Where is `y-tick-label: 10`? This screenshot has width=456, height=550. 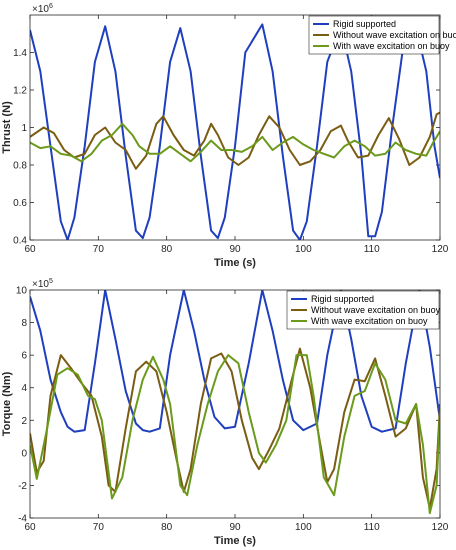
y-tick-label: 10 is located at coordinates (22, 291).